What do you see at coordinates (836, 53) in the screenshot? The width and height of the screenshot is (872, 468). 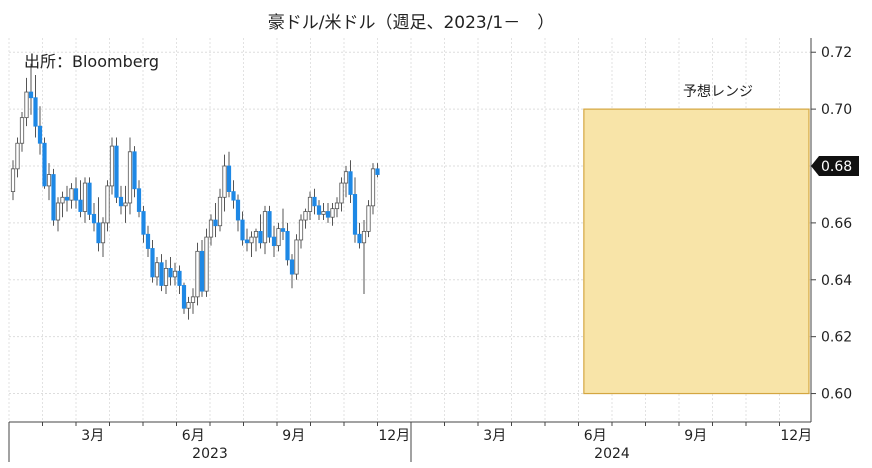 I see `y-tick-label: 0.72` at bounding box center [836, 53].